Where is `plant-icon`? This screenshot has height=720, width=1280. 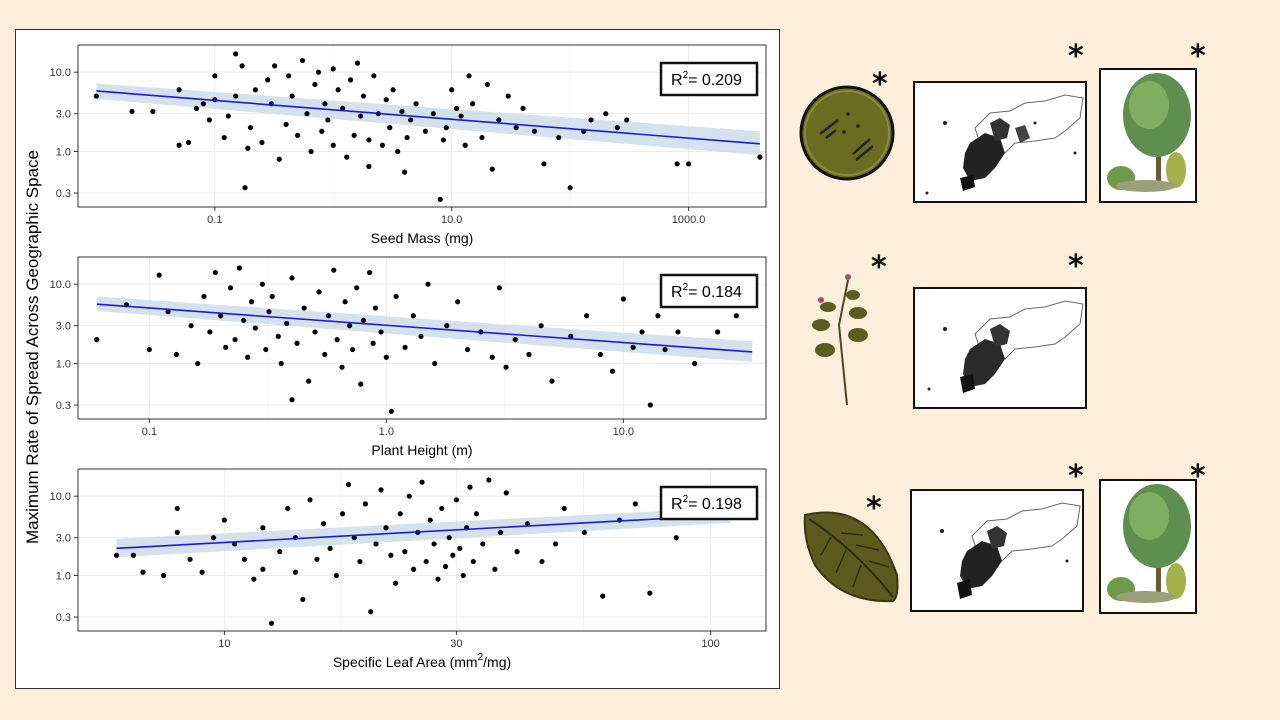 plant-icon is located at coordinates (840, 340).